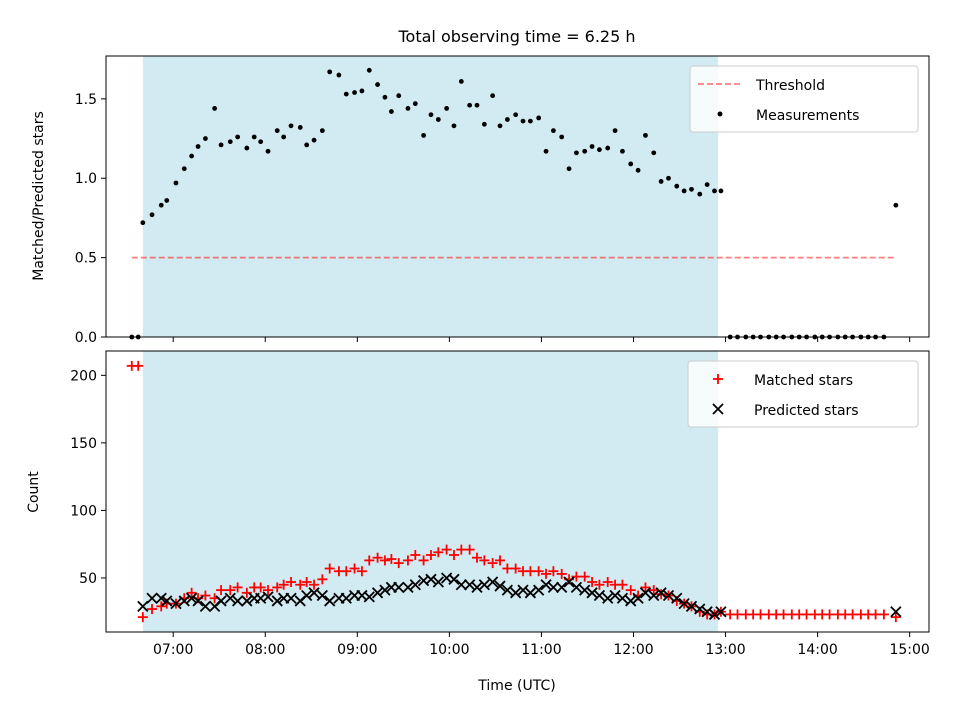 Image resolution: width=960 pixels, height=720 pixels. What do you see at coordinates (86, 179) in the screenshot?
I see `top-ytick-label: 1.0` at bounding box center [86, 179].